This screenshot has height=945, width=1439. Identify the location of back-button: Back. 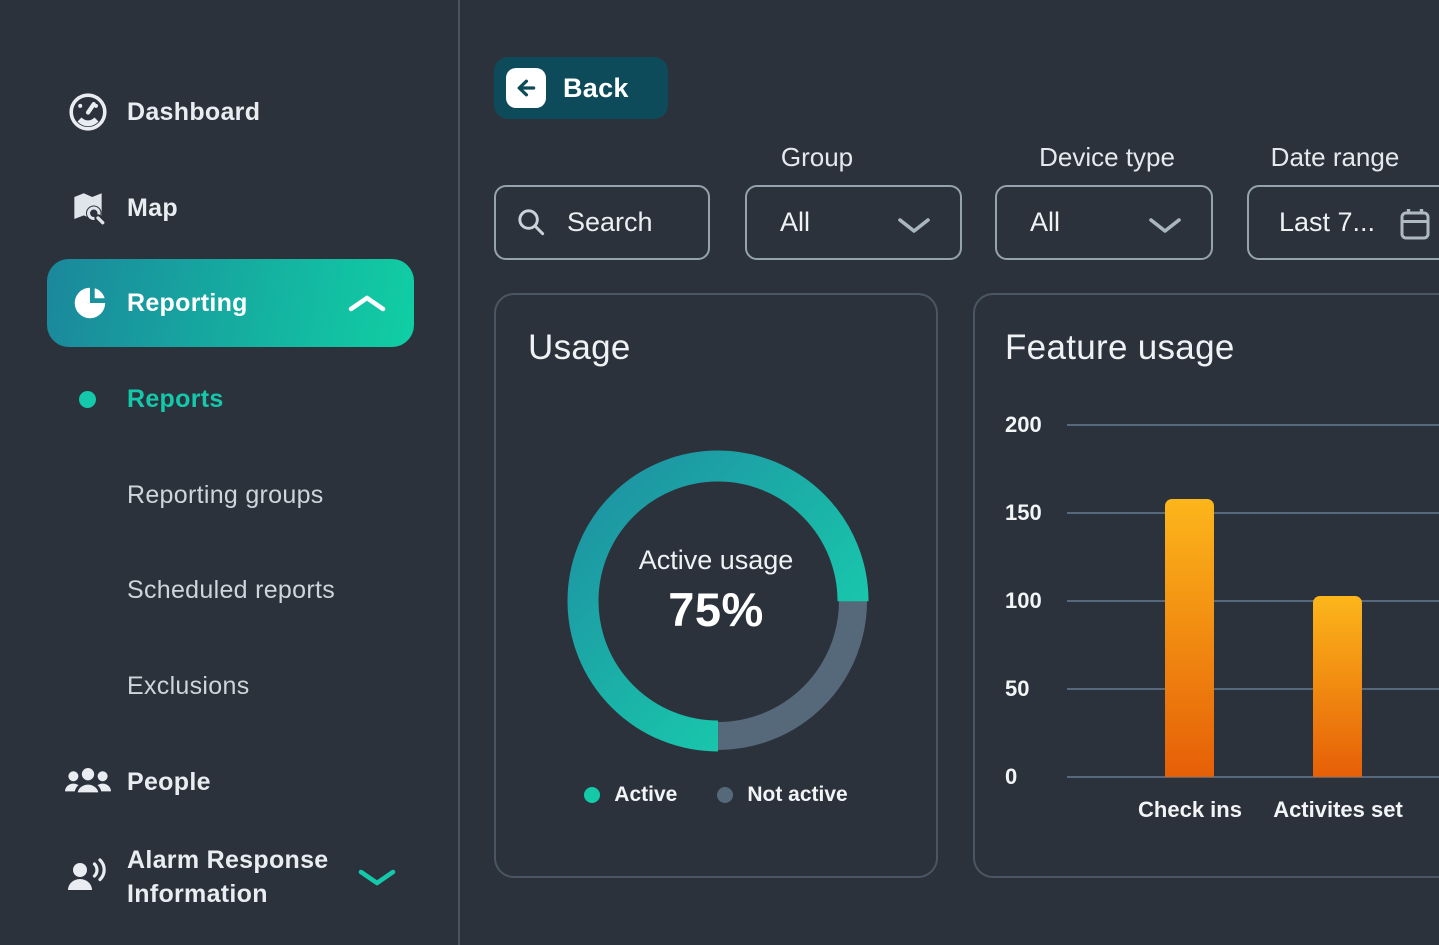
(581, 88).